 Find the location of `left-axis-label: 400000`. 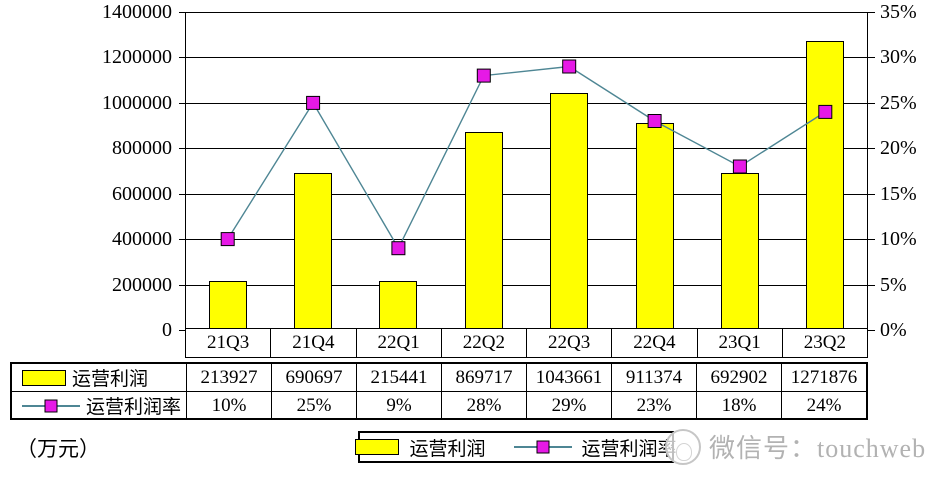

left-axis-label: 400000 is located at coordinates (142, 239).